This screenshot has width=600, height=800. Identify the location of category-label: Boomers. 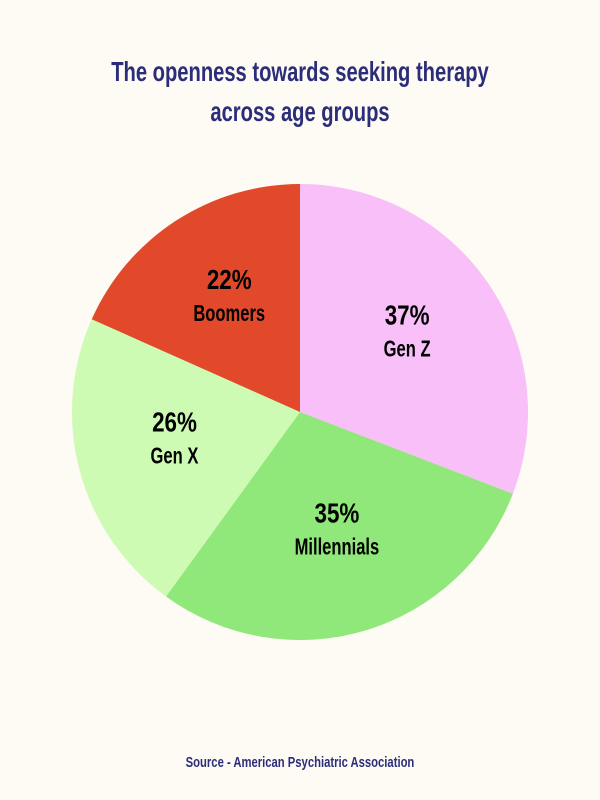
(229, 313).